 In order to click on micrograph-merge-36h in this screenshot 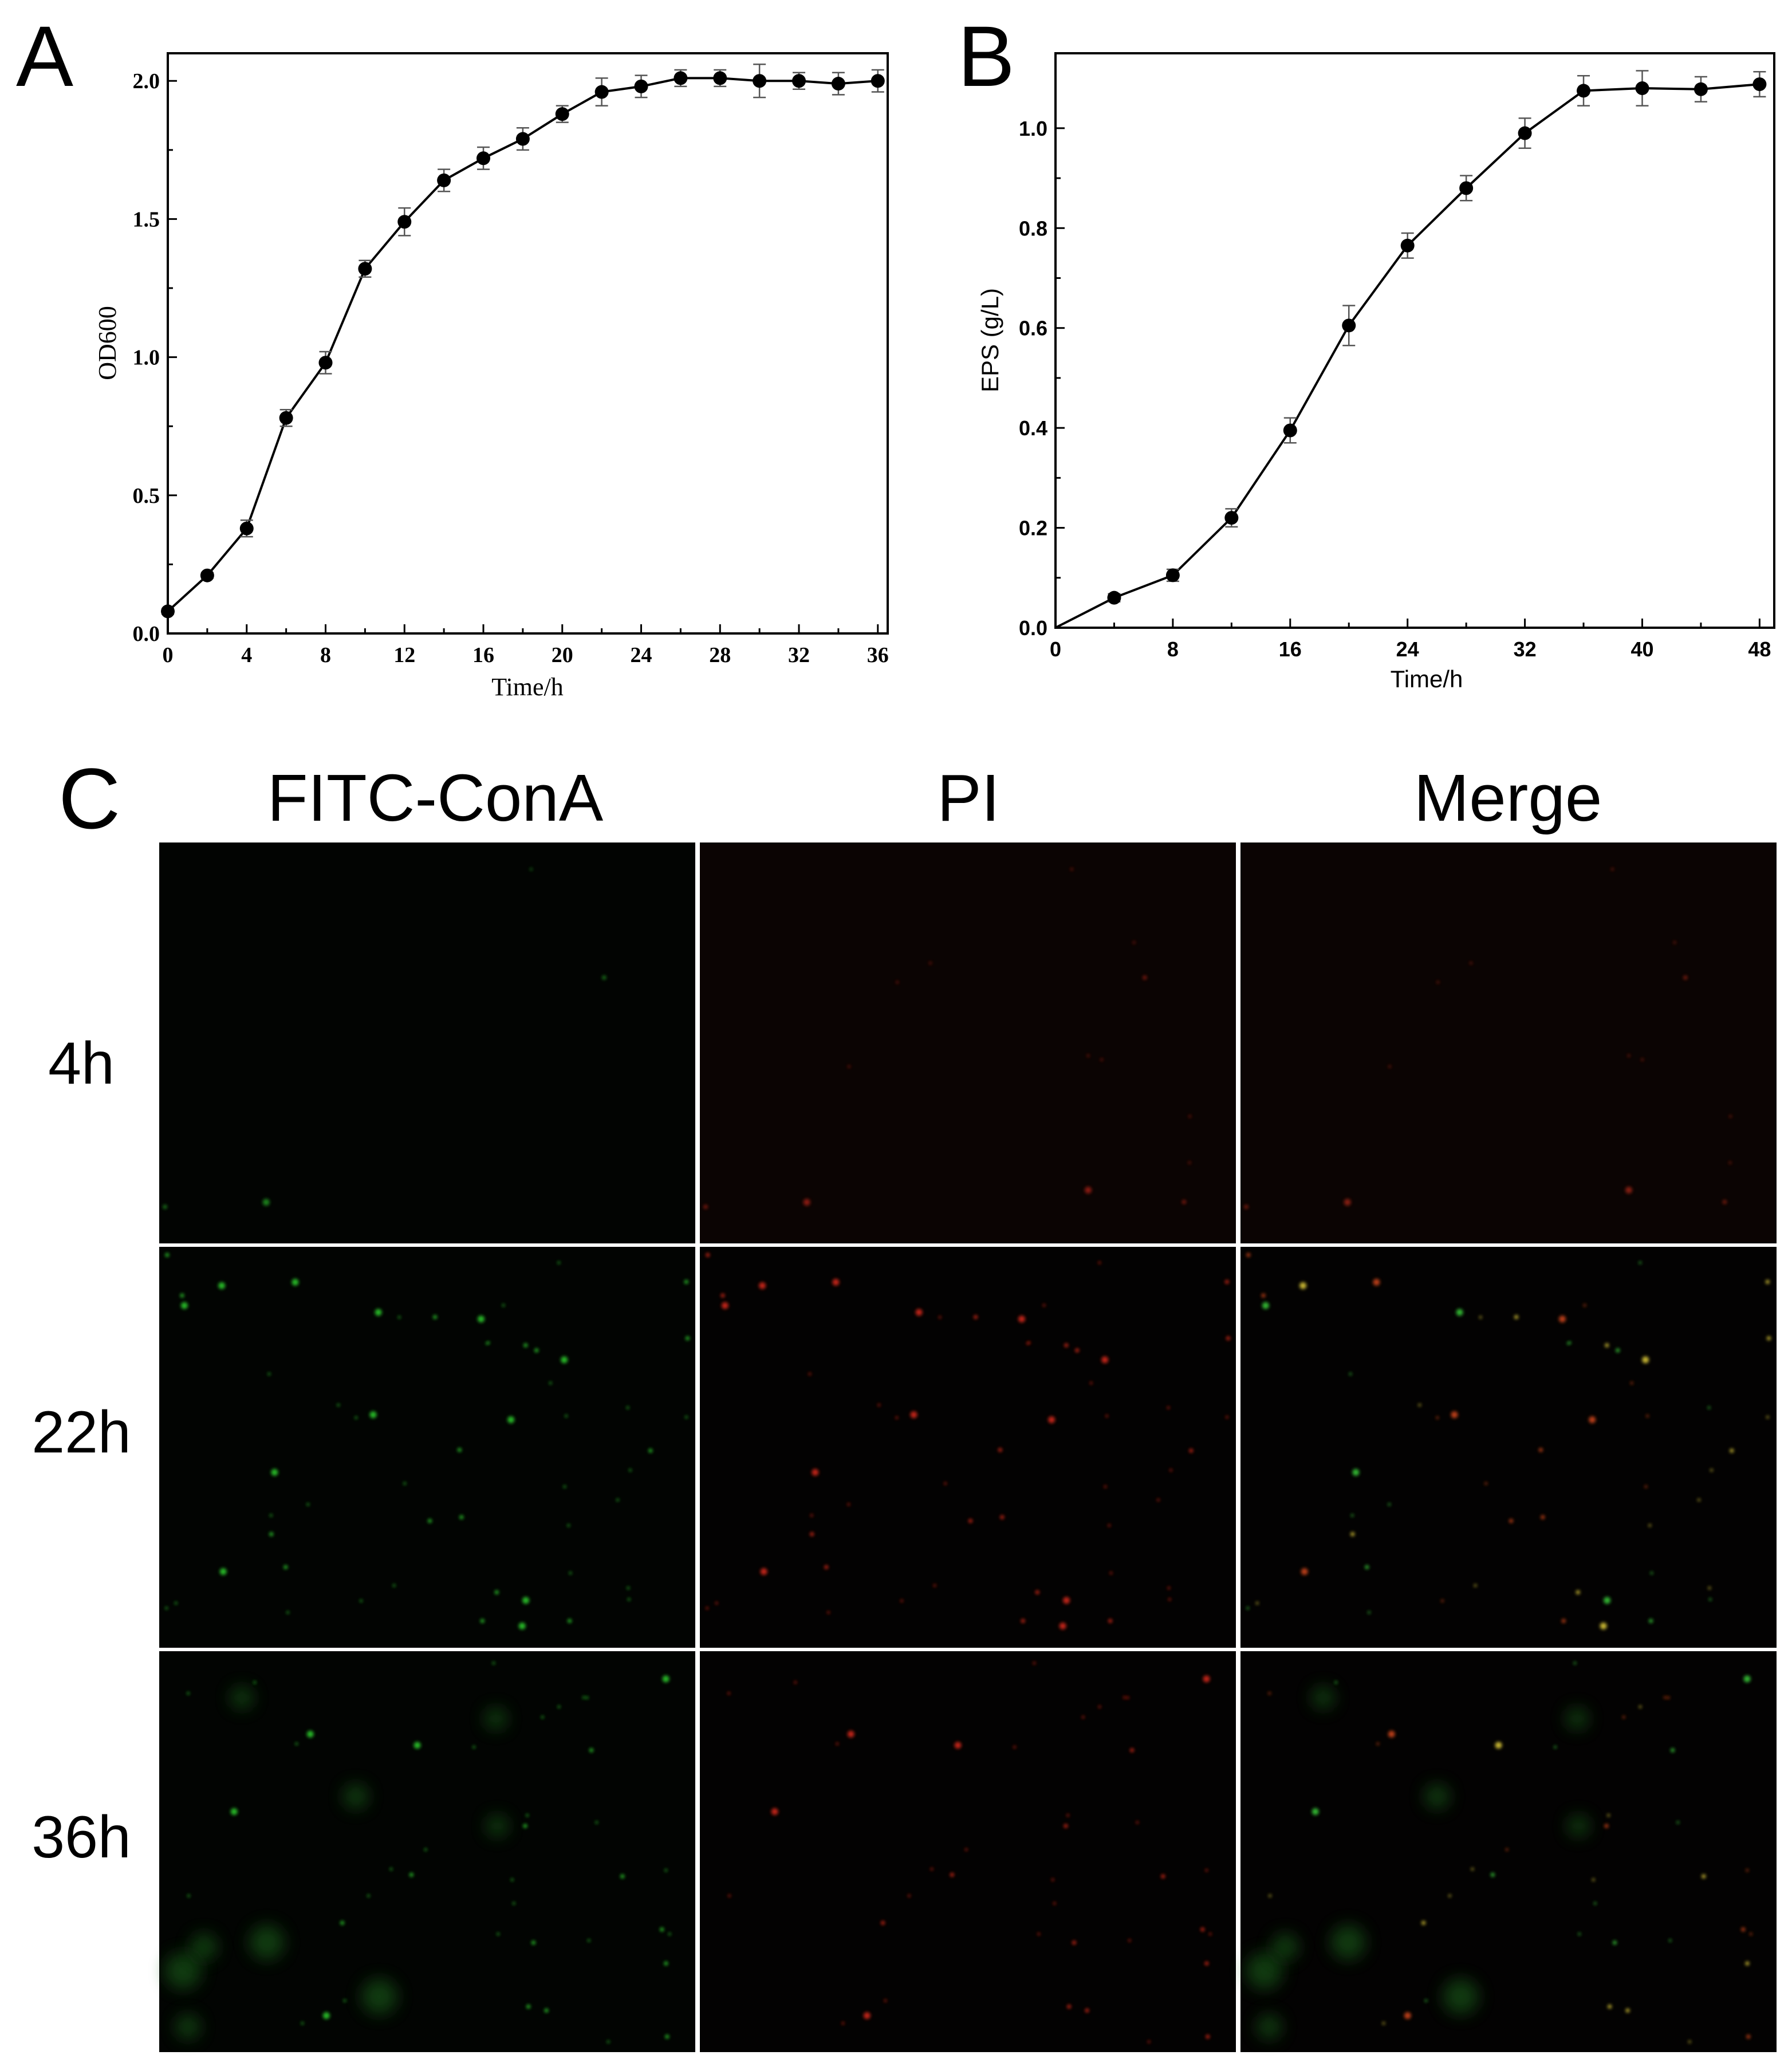, I will do `click(1508, 1851)`.